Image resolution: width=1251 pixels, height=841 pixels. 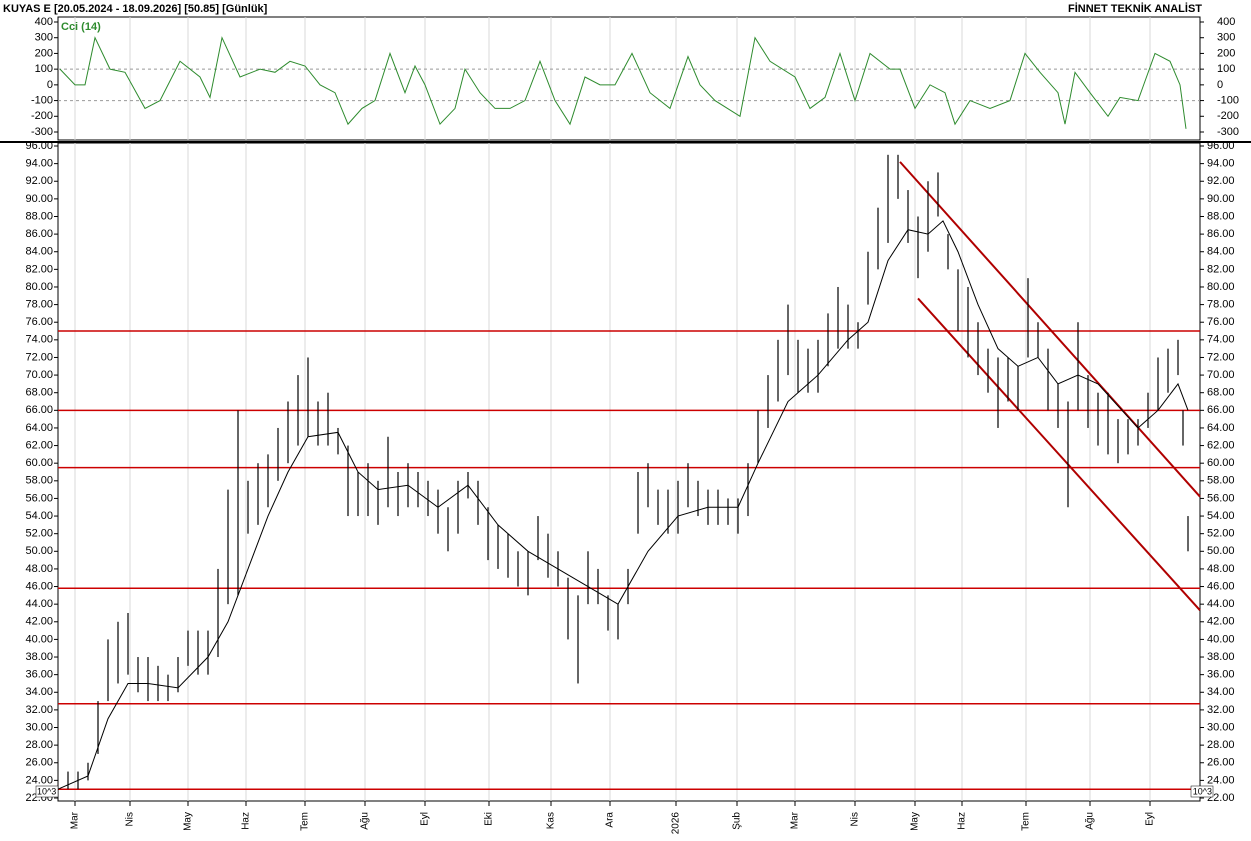 I want to click on y-tick-label: 94.00, so click(x=39, y=164).